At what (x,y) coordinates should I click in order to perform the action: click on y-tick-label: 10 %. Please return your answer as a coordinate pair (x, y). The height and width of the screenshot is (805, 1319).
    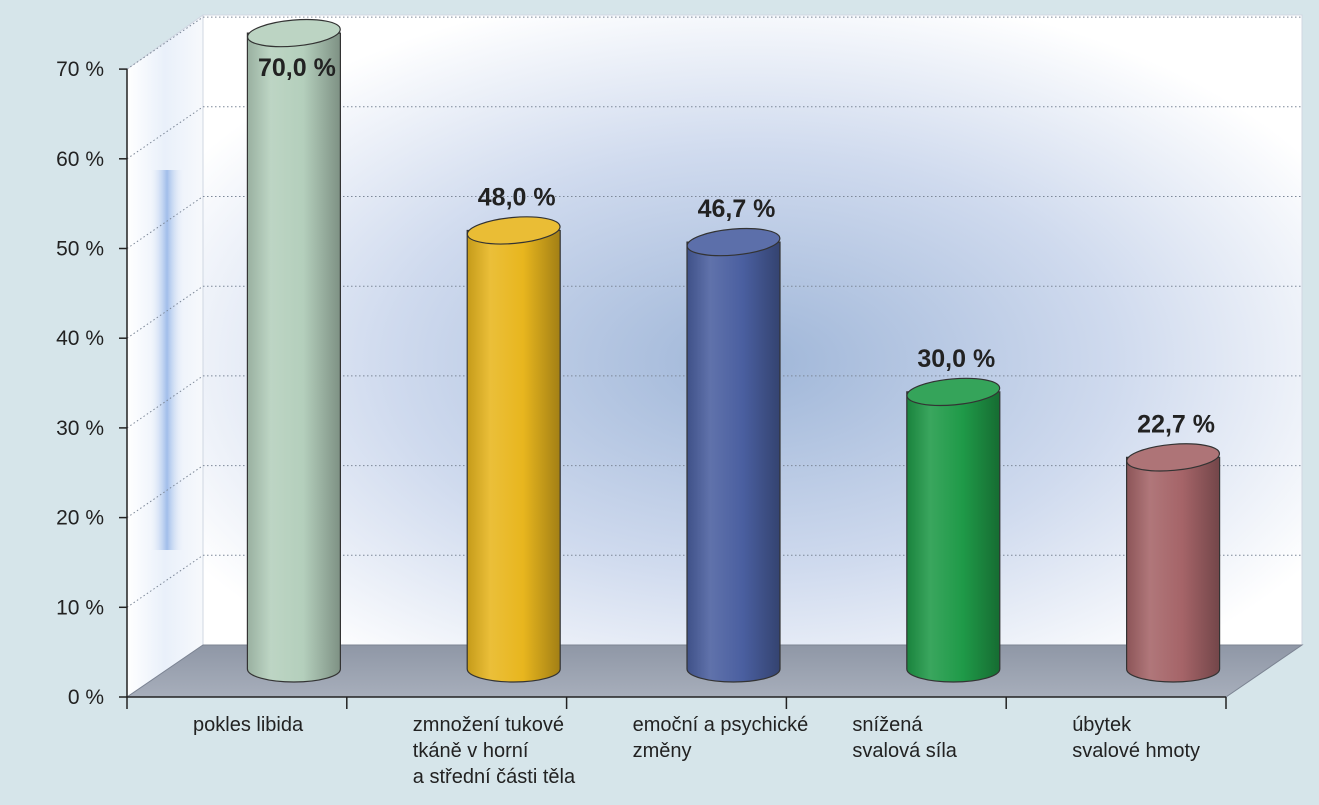
    Looking at the image, I should click on (80, 607).